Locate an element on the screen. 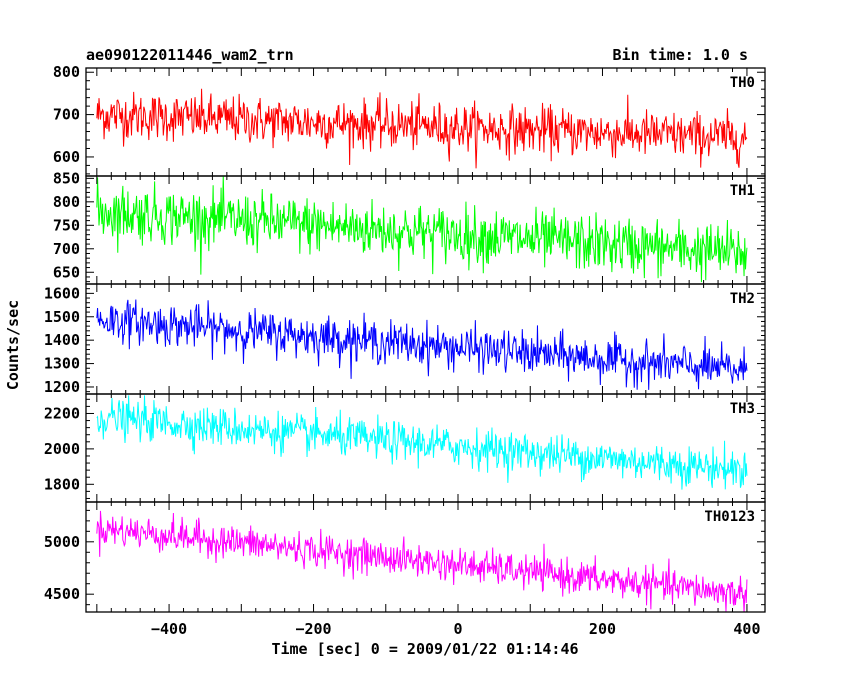  x-axis: −400 −200 0 200 400 is located at coordinates (455, 629).